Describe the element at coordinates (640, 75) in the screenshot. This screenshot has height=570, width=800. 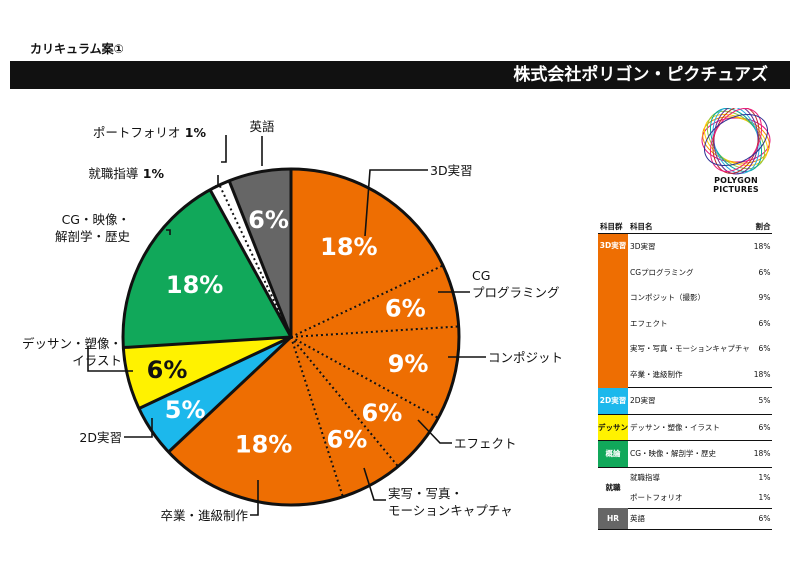
I see `company-name: 株式会社ポリゴン・ピクチュアズ` at that location.